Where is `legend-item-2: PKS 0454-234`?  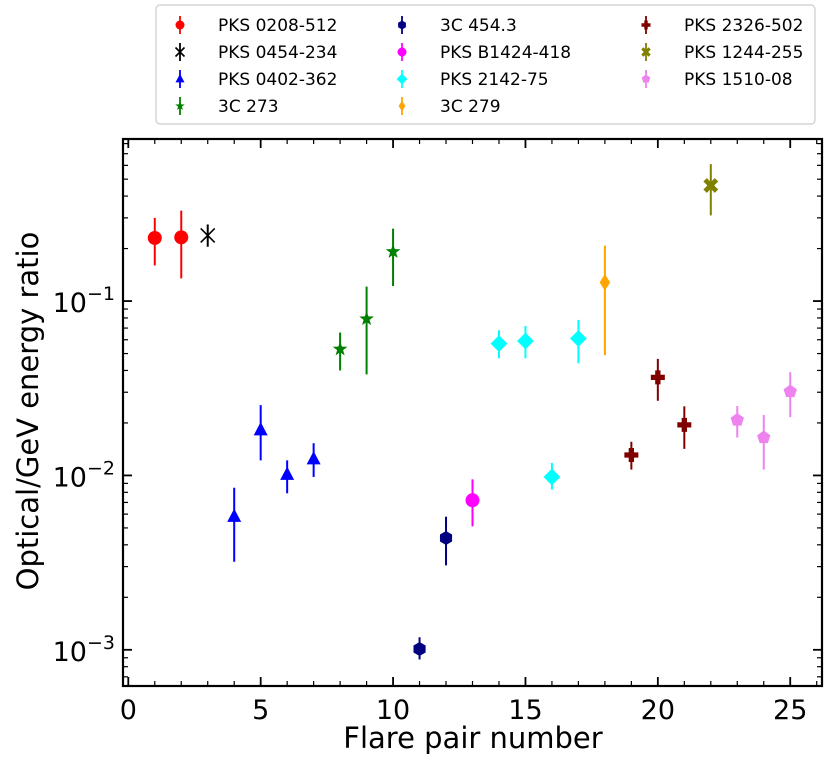
legend-item-2: PKS 0454-234 is located at coordinates (255, 53).